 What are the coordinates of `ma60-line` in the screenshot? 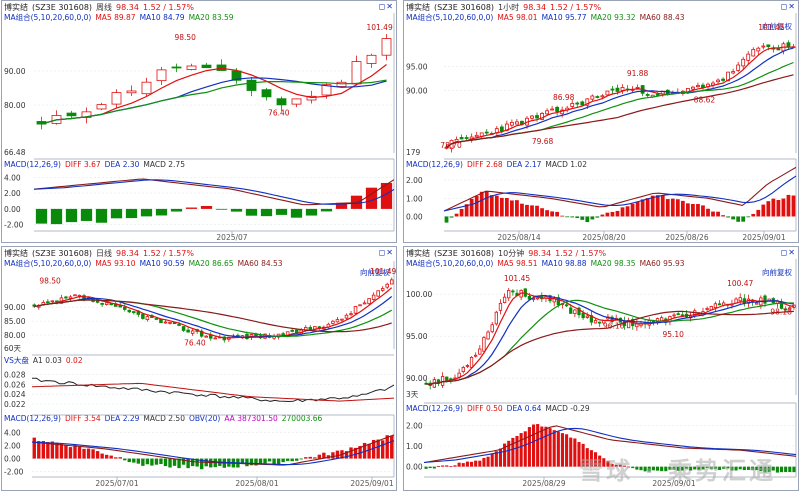 It's located at (609, 348).